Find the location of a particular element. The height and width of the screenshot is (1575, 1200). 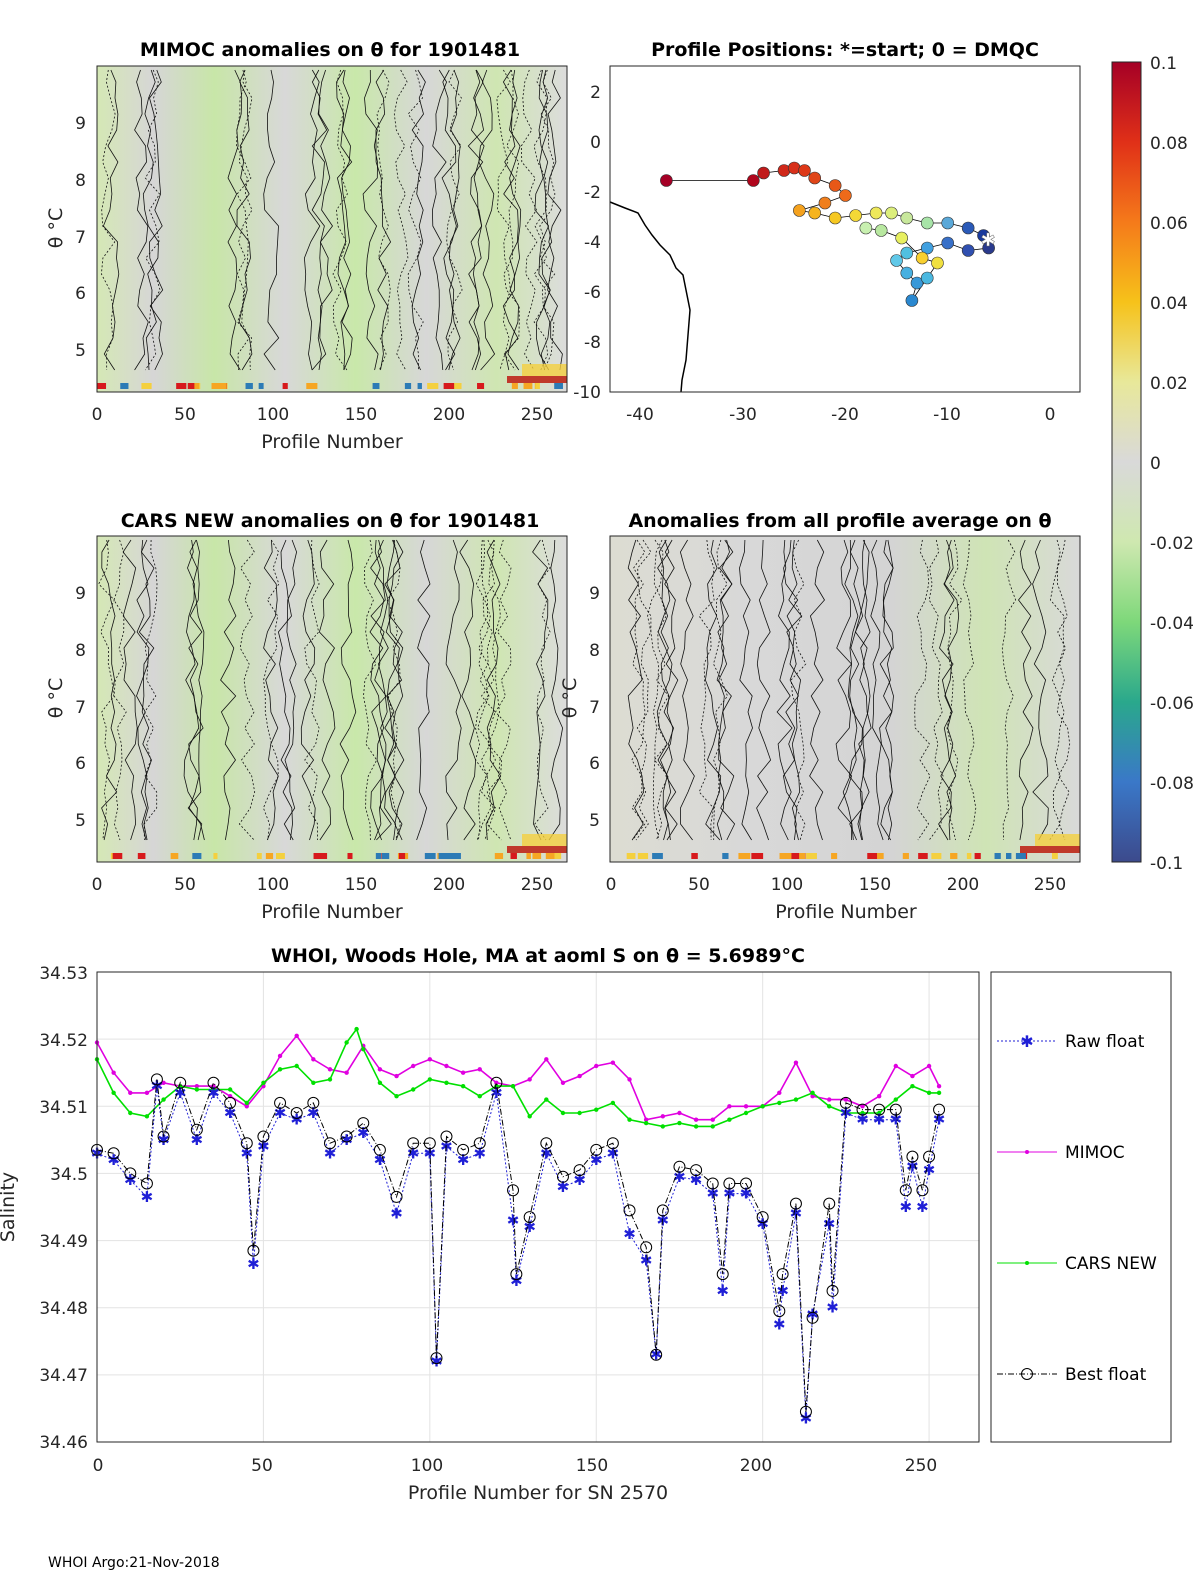

colorbar-tick: -0.1 is located at coordinates (1166, 864).